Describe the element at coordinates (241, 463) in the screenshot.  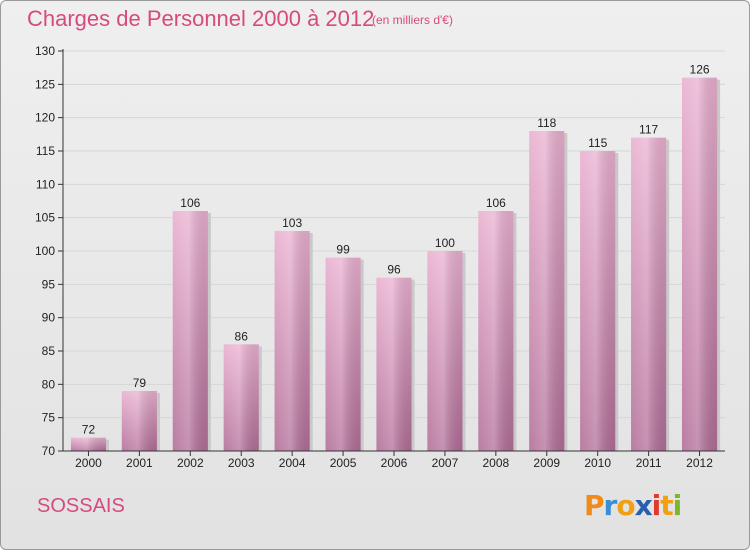
I see `x-tick-label: 2003` at that location.